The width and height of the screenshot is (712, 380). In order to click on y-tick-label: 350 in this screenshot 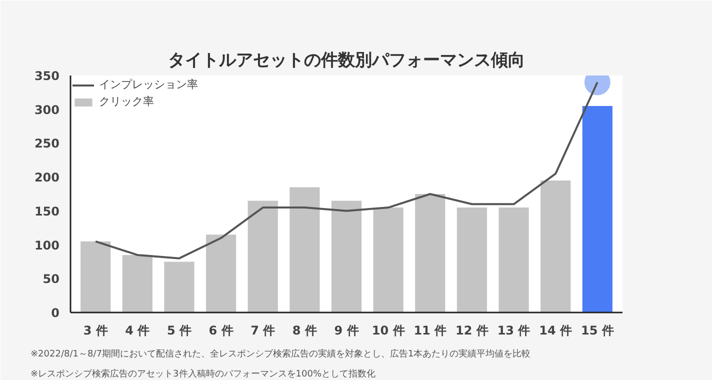, I will do `click(47, 76)`.